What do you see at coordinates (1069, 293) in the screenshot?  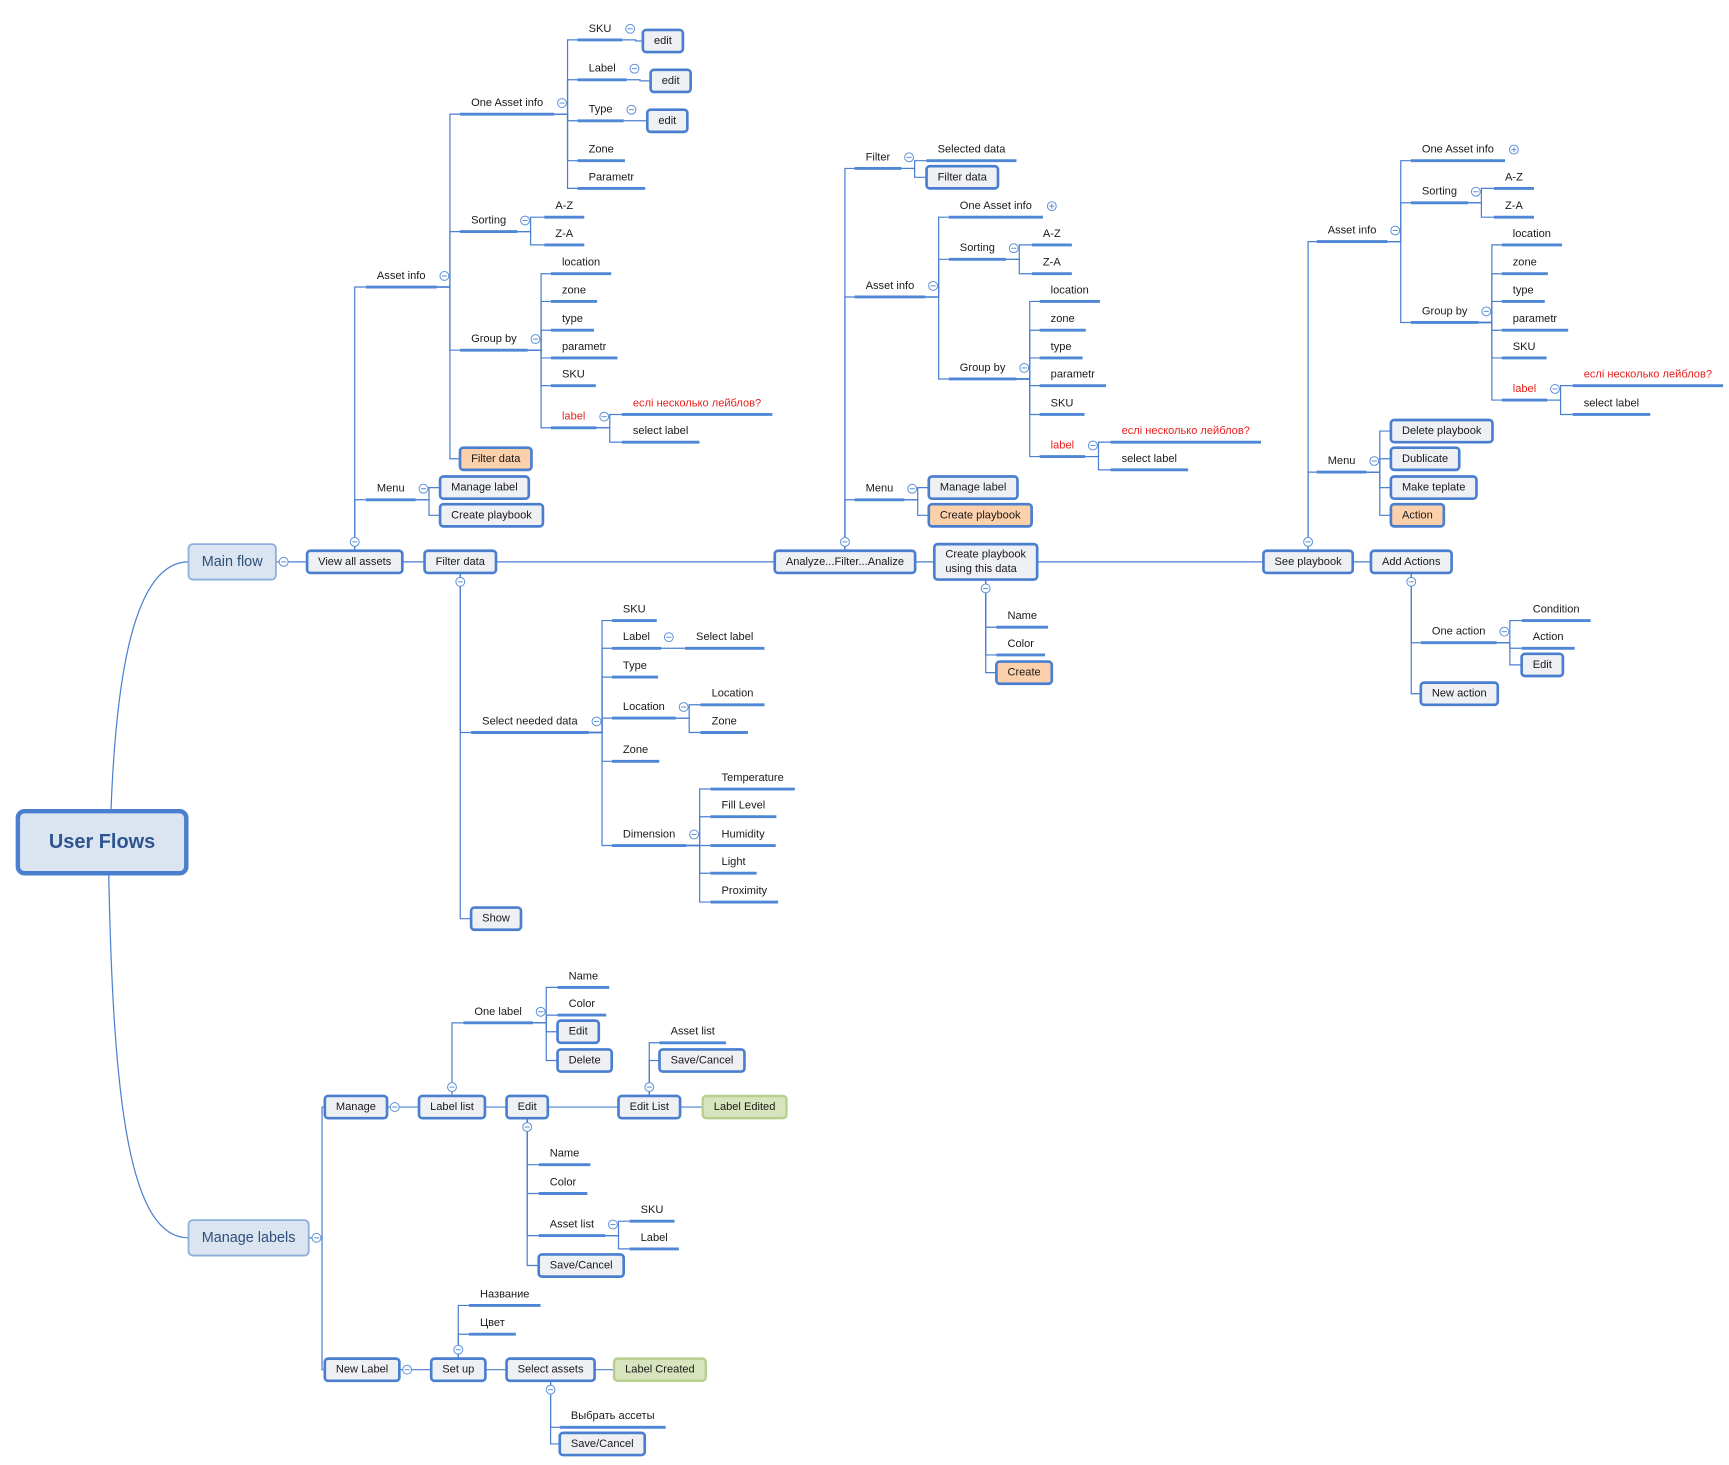 I see `node-b-g-location: location` at bounding box center [1069, 293].